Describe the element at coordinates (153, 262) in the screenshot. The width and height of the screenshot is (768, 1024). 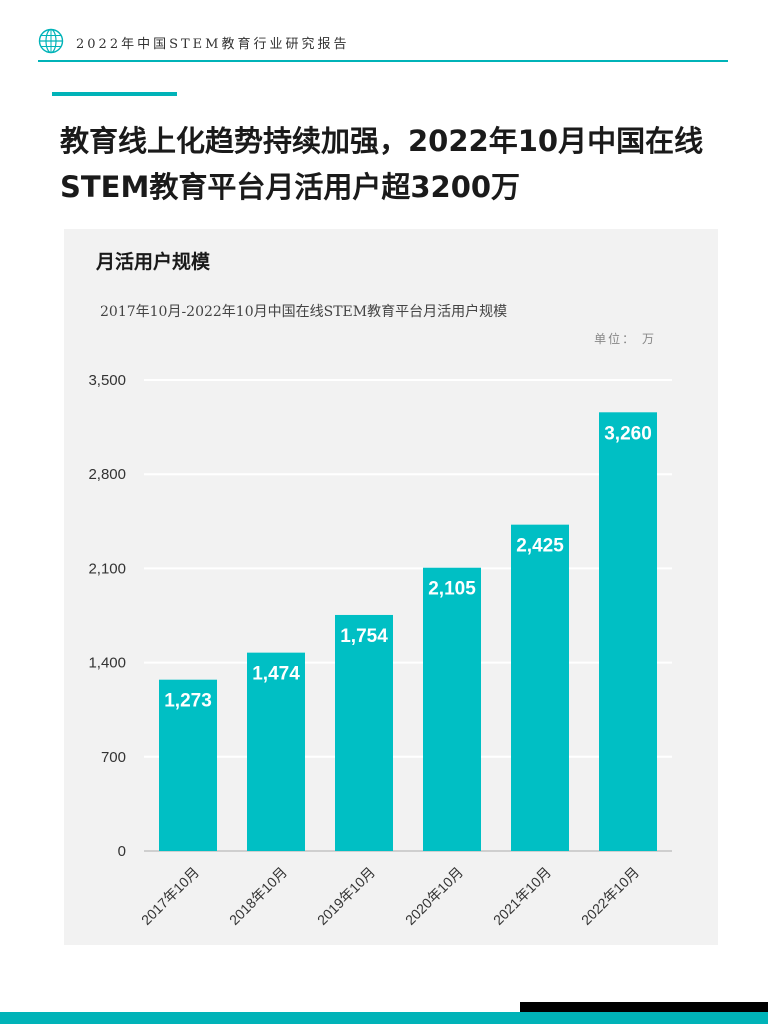
I see `panel-title: 月活用户规模` at that location.